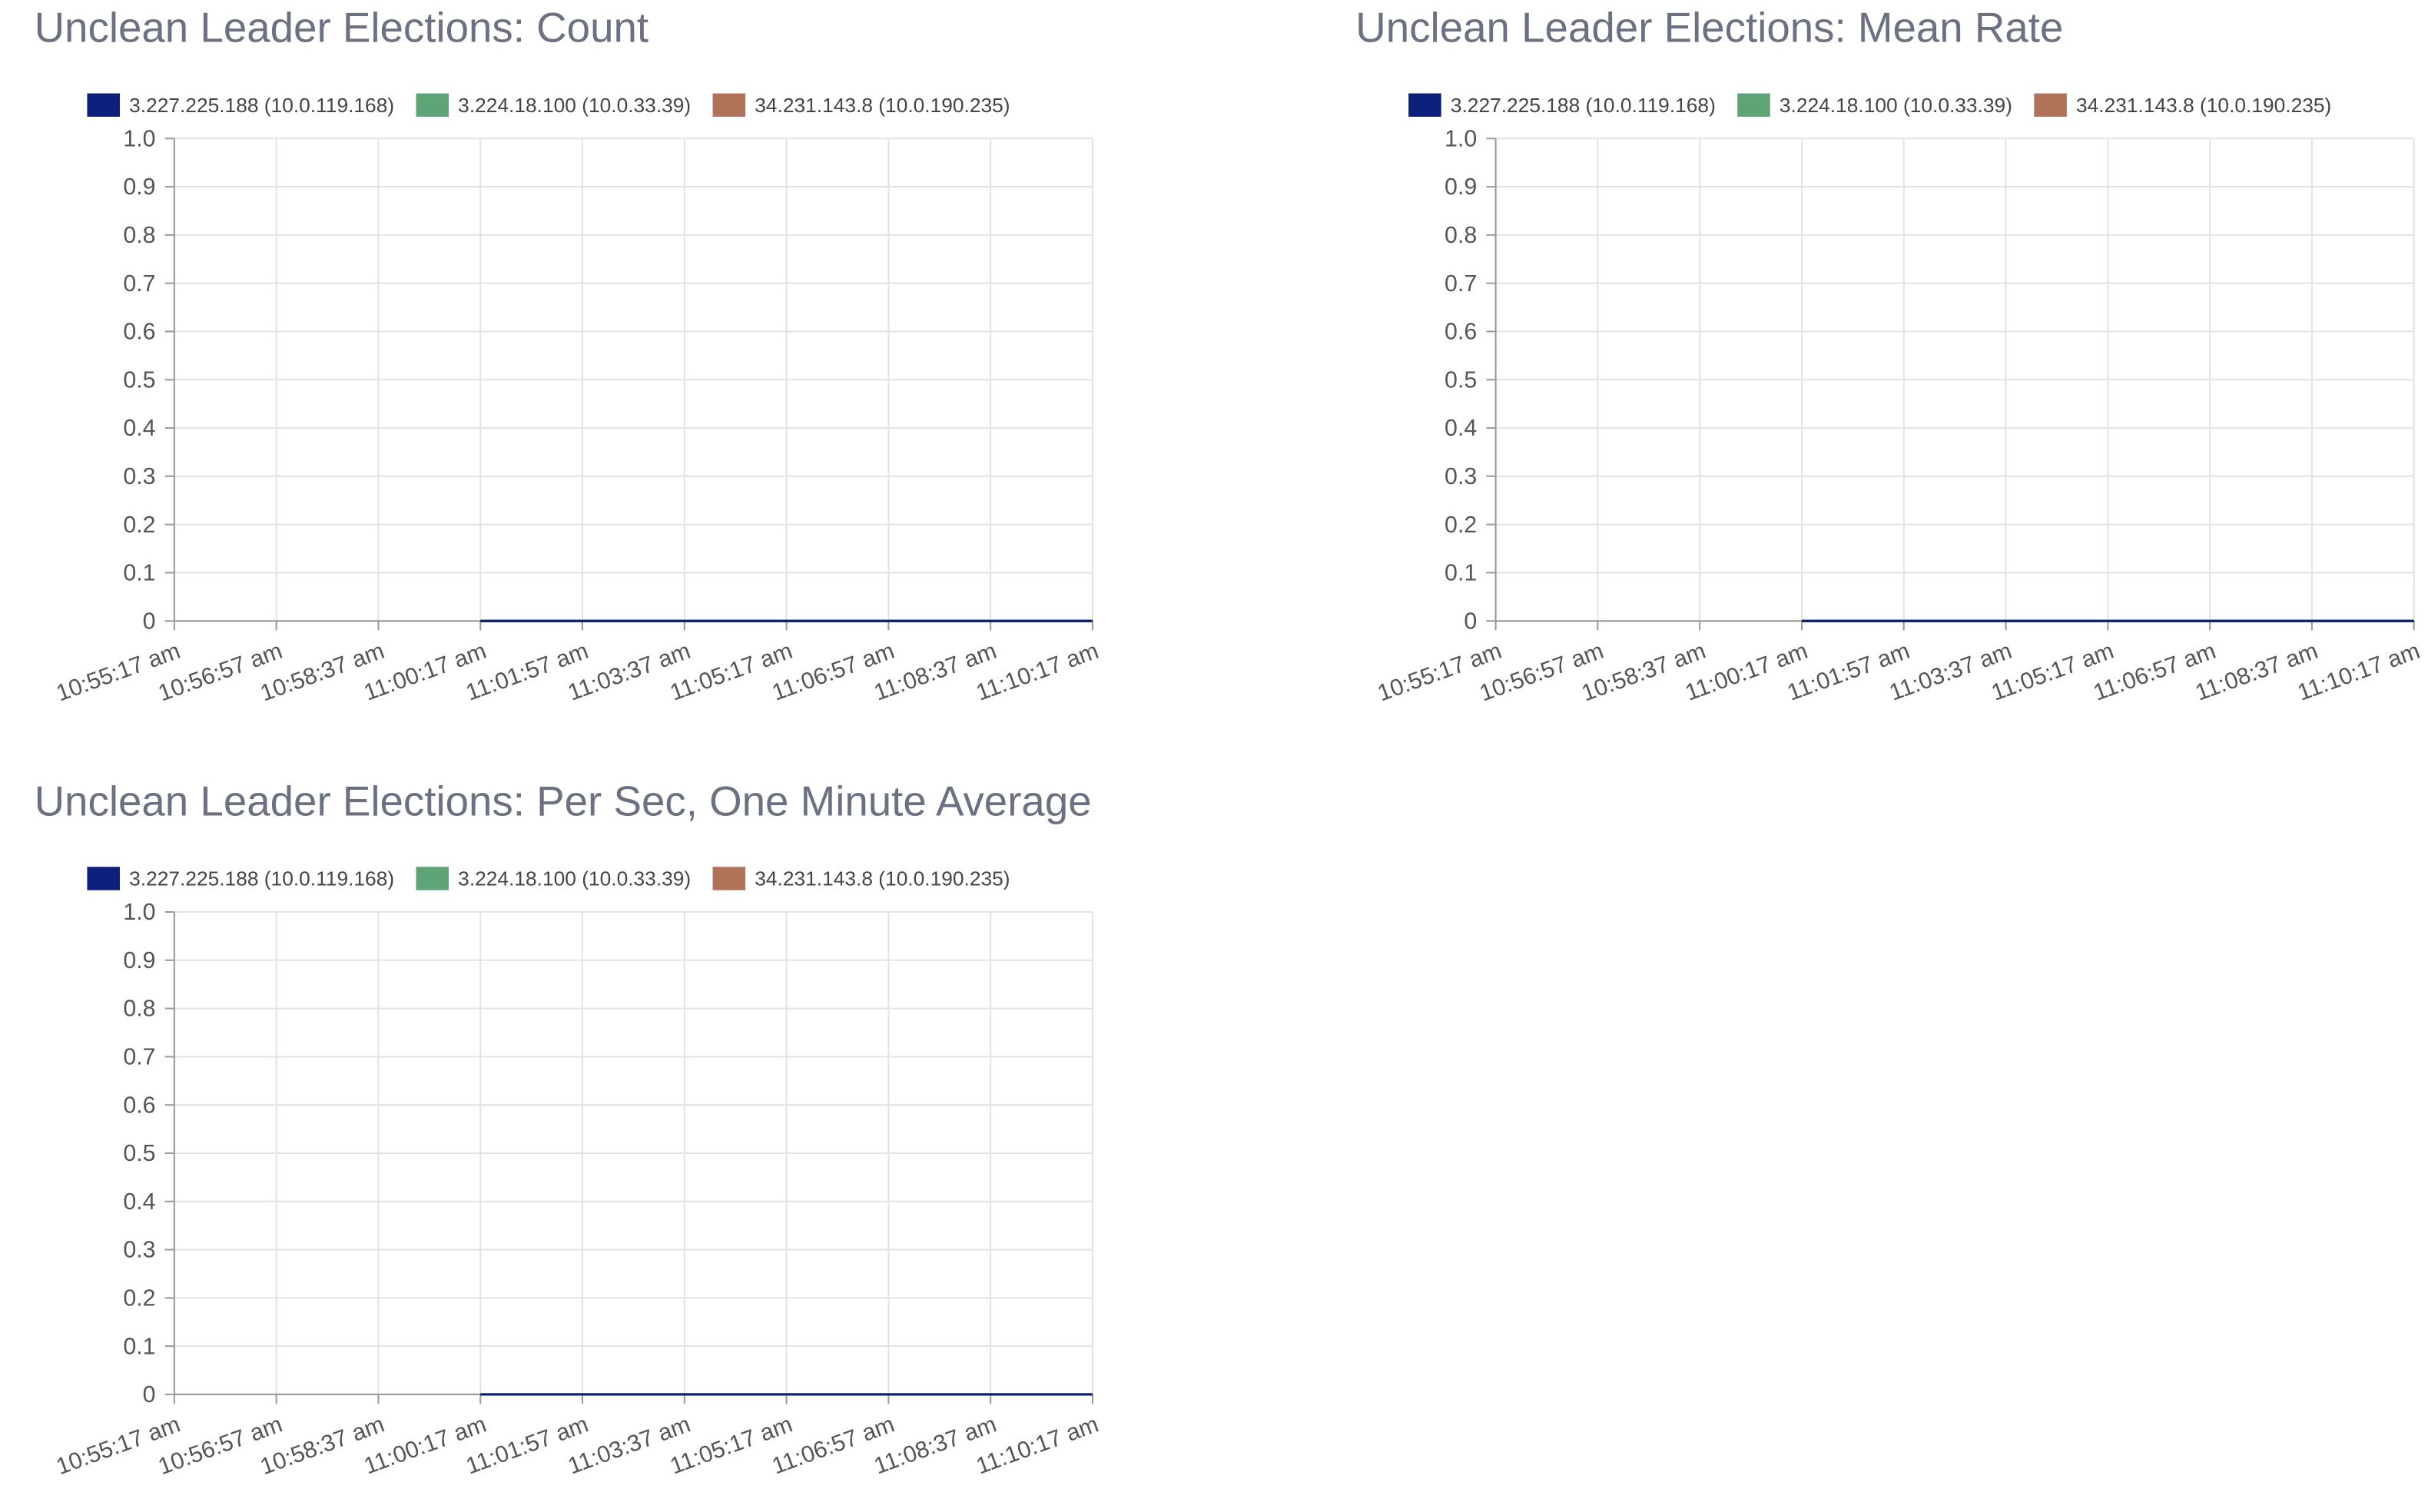 The height and width of the screenshot is (1512, 2428). What do you see at coordinates (1709, 28) in the screenshot?
I see `chart-title: Unclean Leader Elections: Mean Rate` at bounding box center [1709, 28].